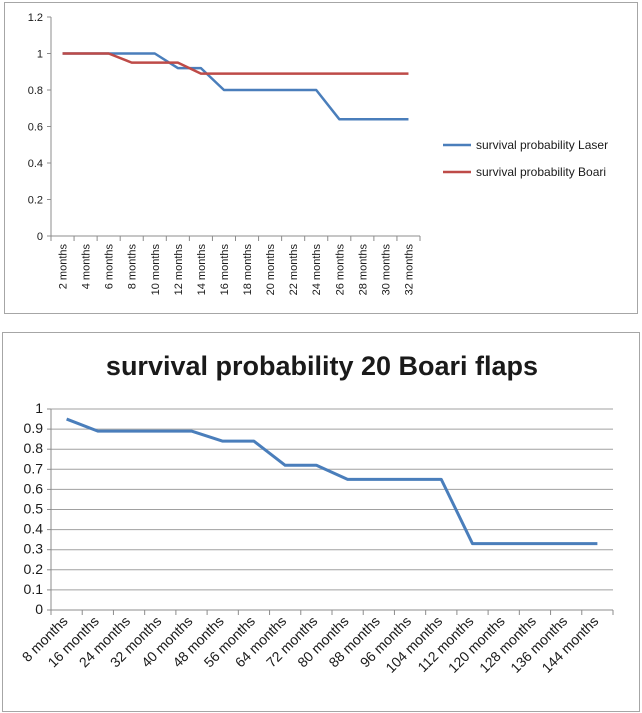  I want to click on y-tick-label: 1.2, so click(35, 18).